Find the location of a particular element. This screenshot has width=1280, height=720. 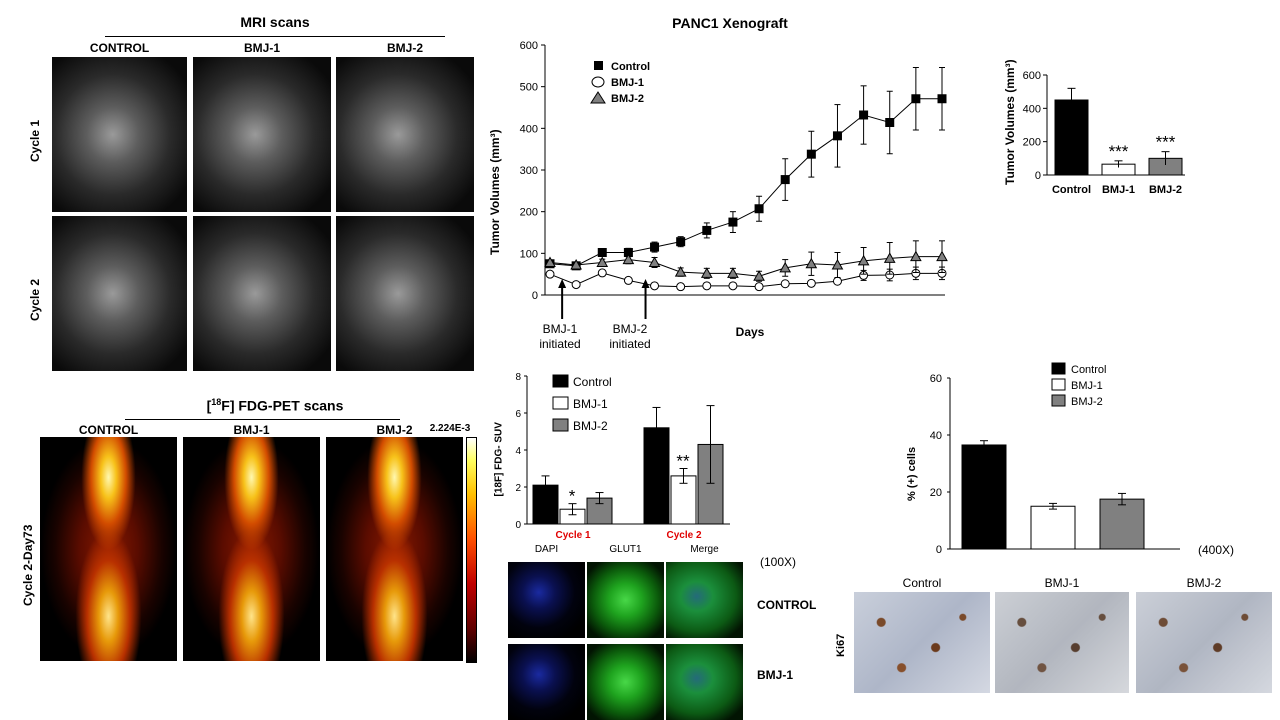

if-magnification: (100X) is located at coordinates (778, 562).